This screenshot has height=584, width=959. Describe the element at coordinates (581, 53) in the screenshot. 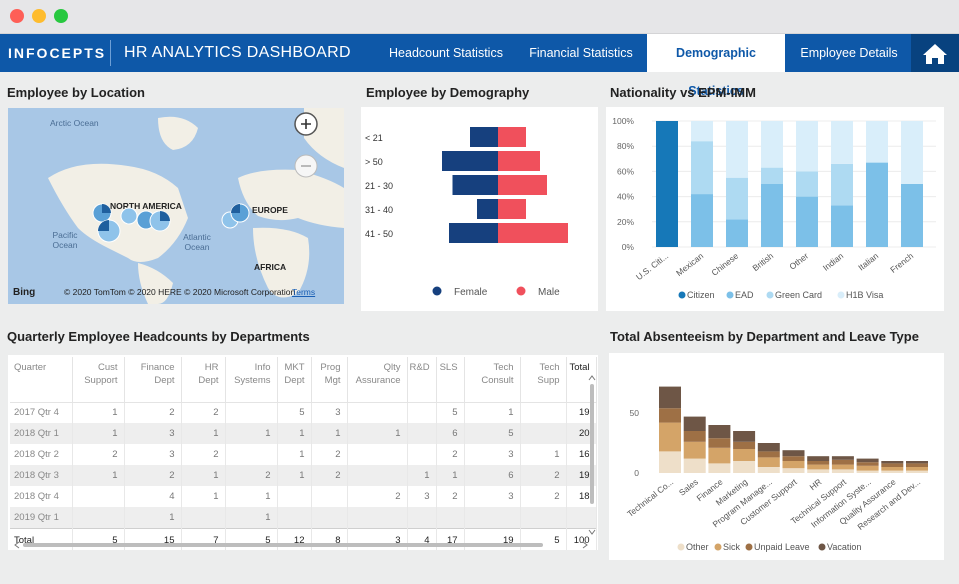

I see `tab-financial-statistics: Financial Statistics` at that location.